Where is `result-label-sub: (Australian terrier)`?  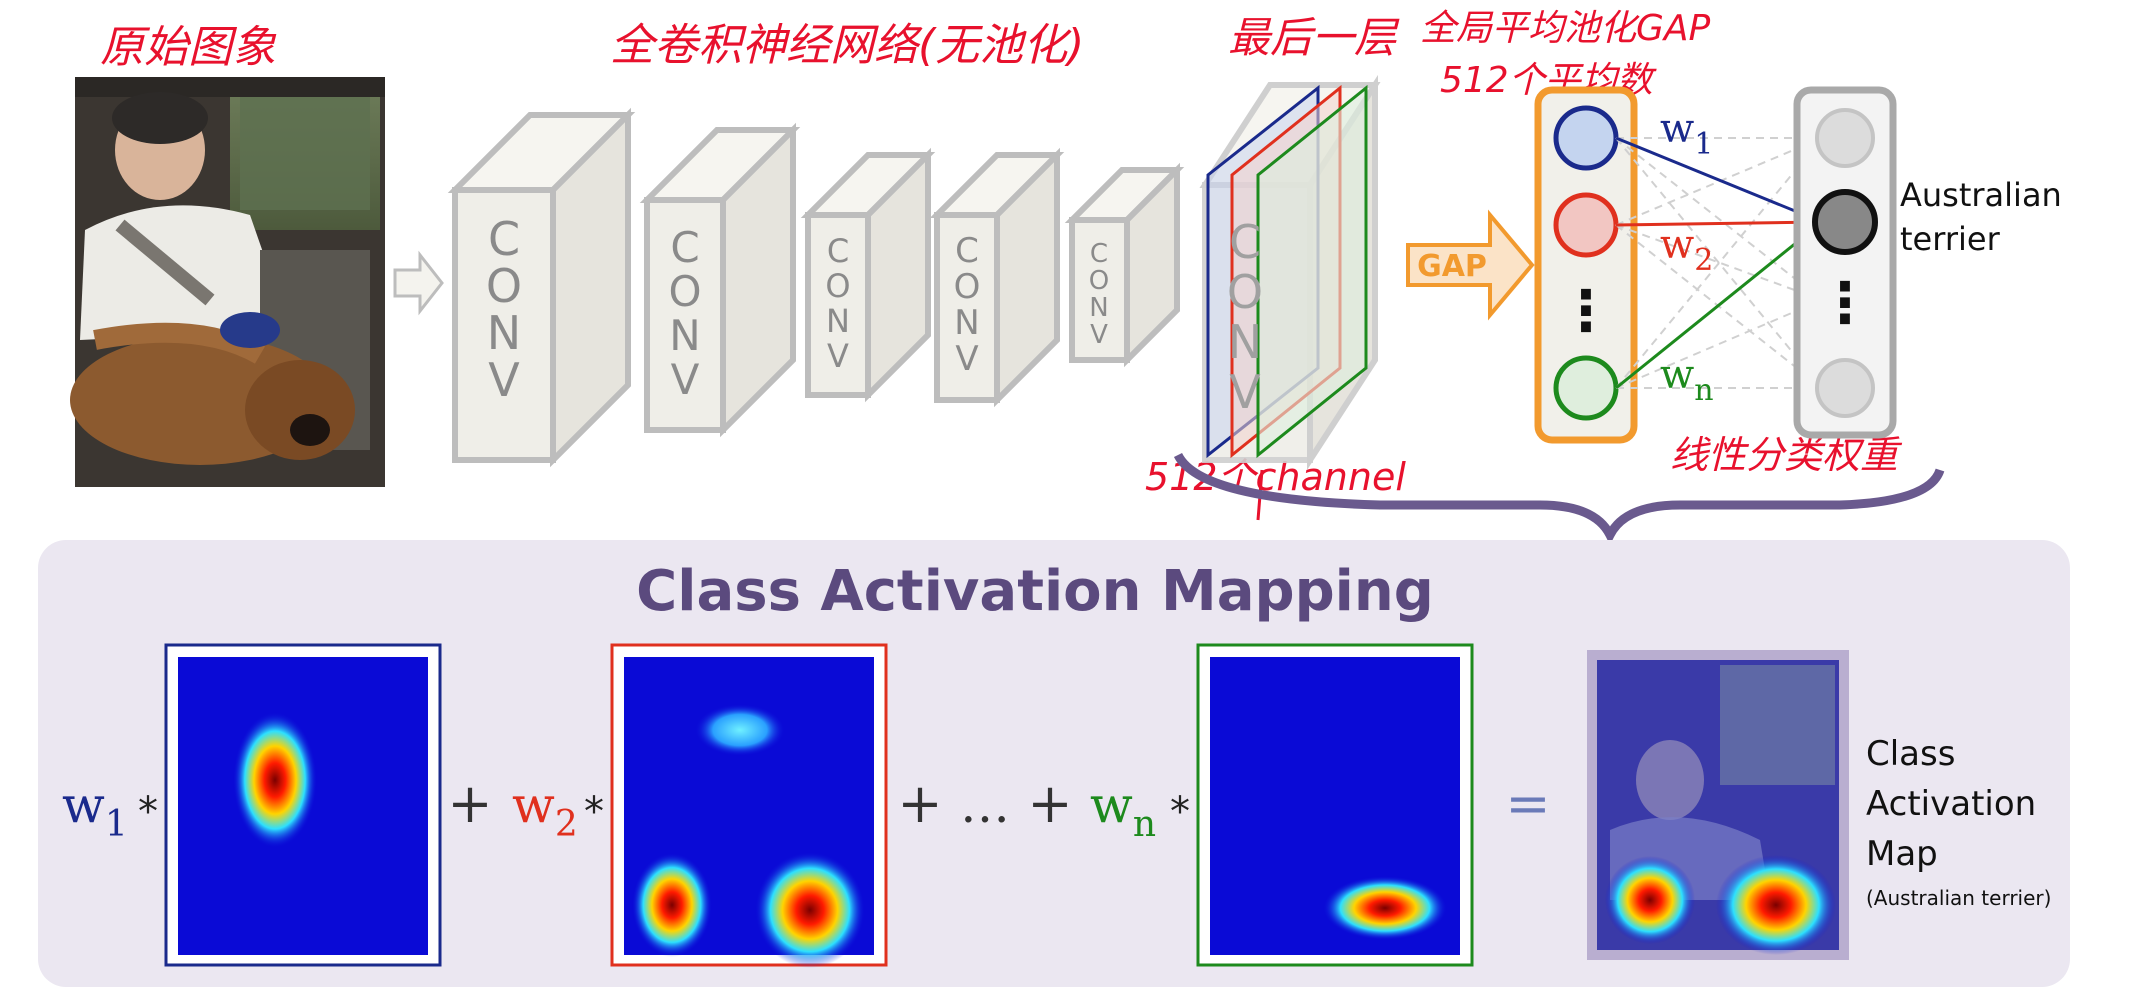 result-label-sub: (Australian terrier) is located at coordinates (1958, 898).